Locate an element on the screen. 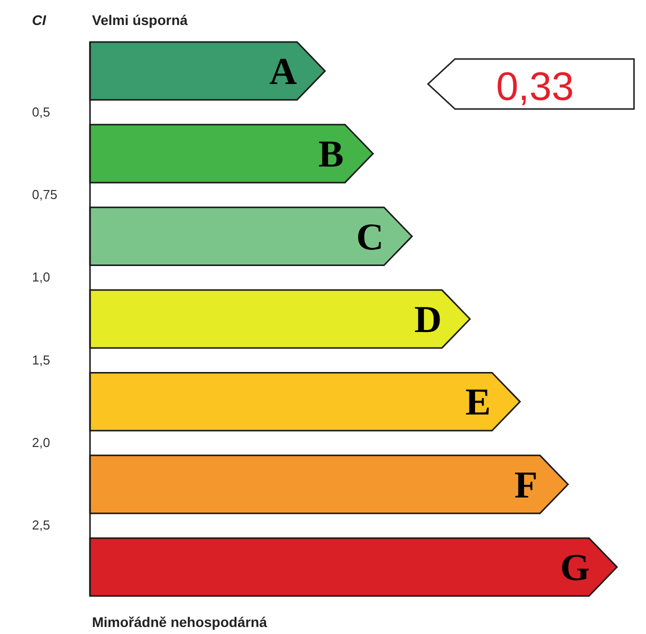 The height and width of the screenshot is (634, 646). text: 0,75 is located at coordinates (45, 194).